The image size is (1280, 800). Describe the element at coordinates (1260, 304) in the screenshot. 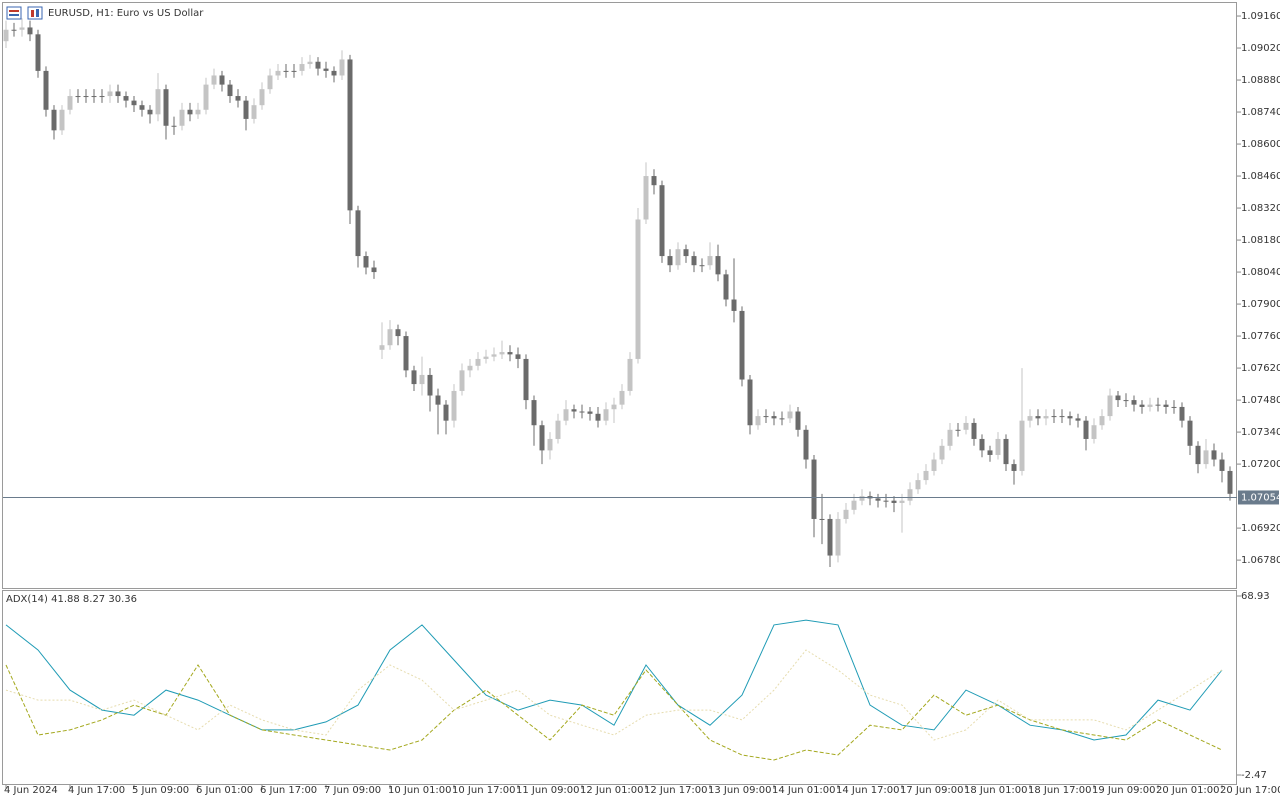

I see `y-tick-label: 1.07900` at that location.